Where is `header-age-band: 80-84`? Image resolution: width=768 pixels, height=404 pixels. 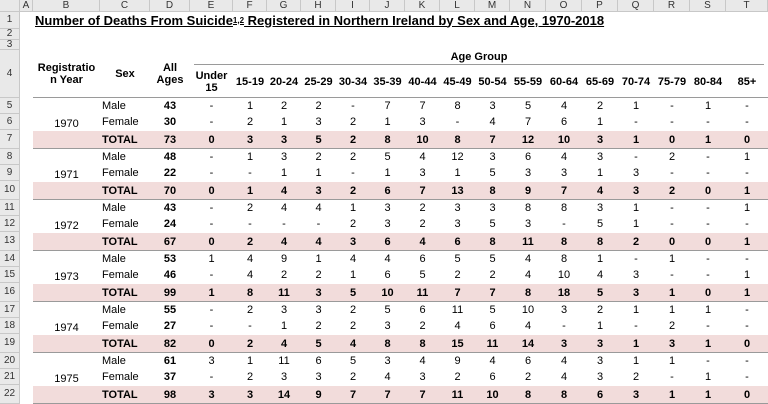 header-age-band: 80-84 is located at coordinates (708, 82).